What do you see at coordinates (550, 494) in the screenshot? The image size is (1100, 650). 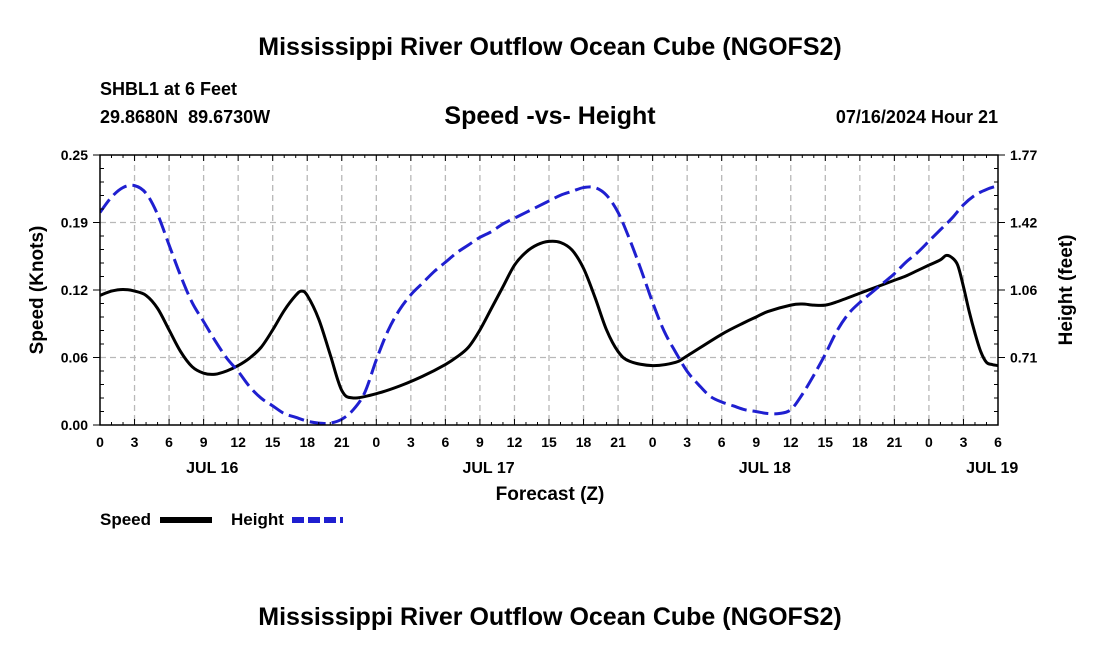 I see `x-axis-label: Forecast (Z)` at bounding box center [550, 494].